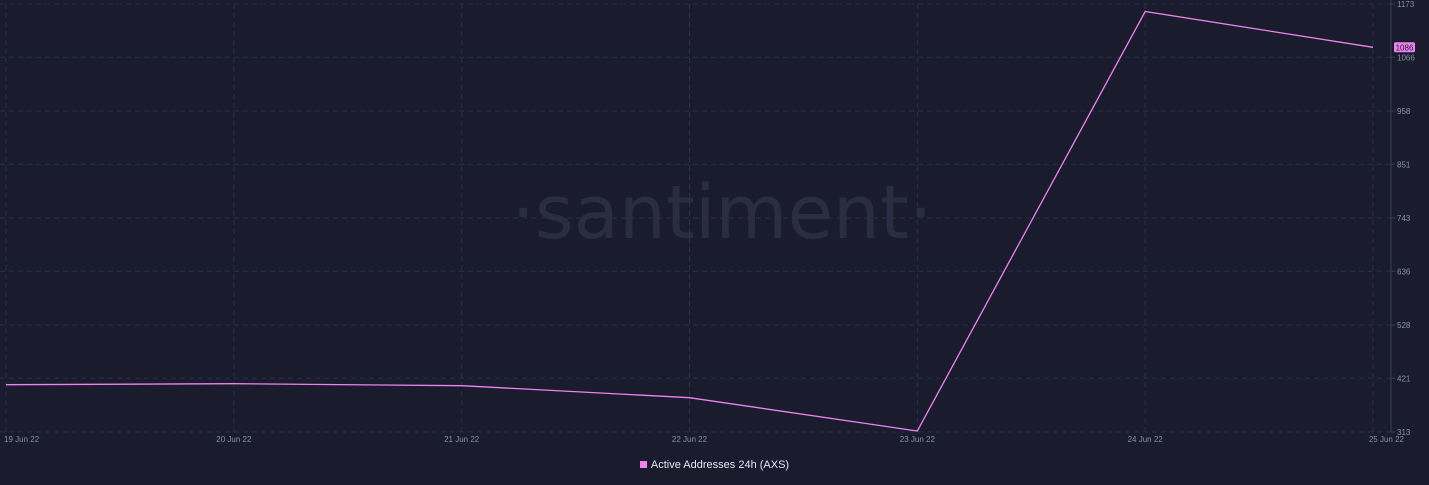 The image size is (1429, 485). Describe the element at coordinates (1404, 378) in the screenshot. I see `y-tick-label: 421` at that location.